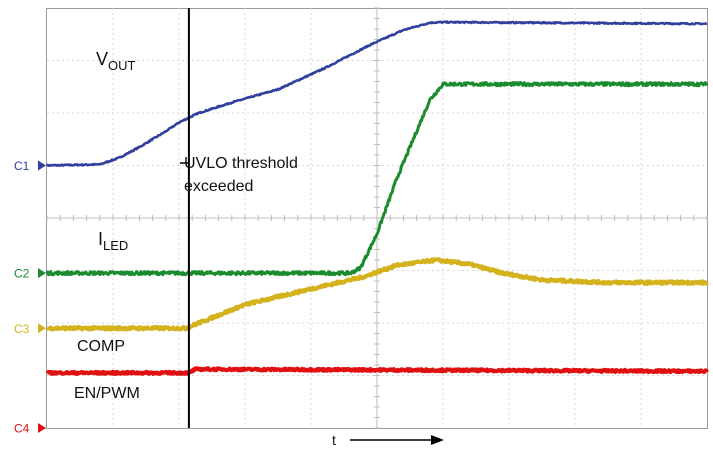  I want to click on channel-marker-c1: C1, so click(30, 166).